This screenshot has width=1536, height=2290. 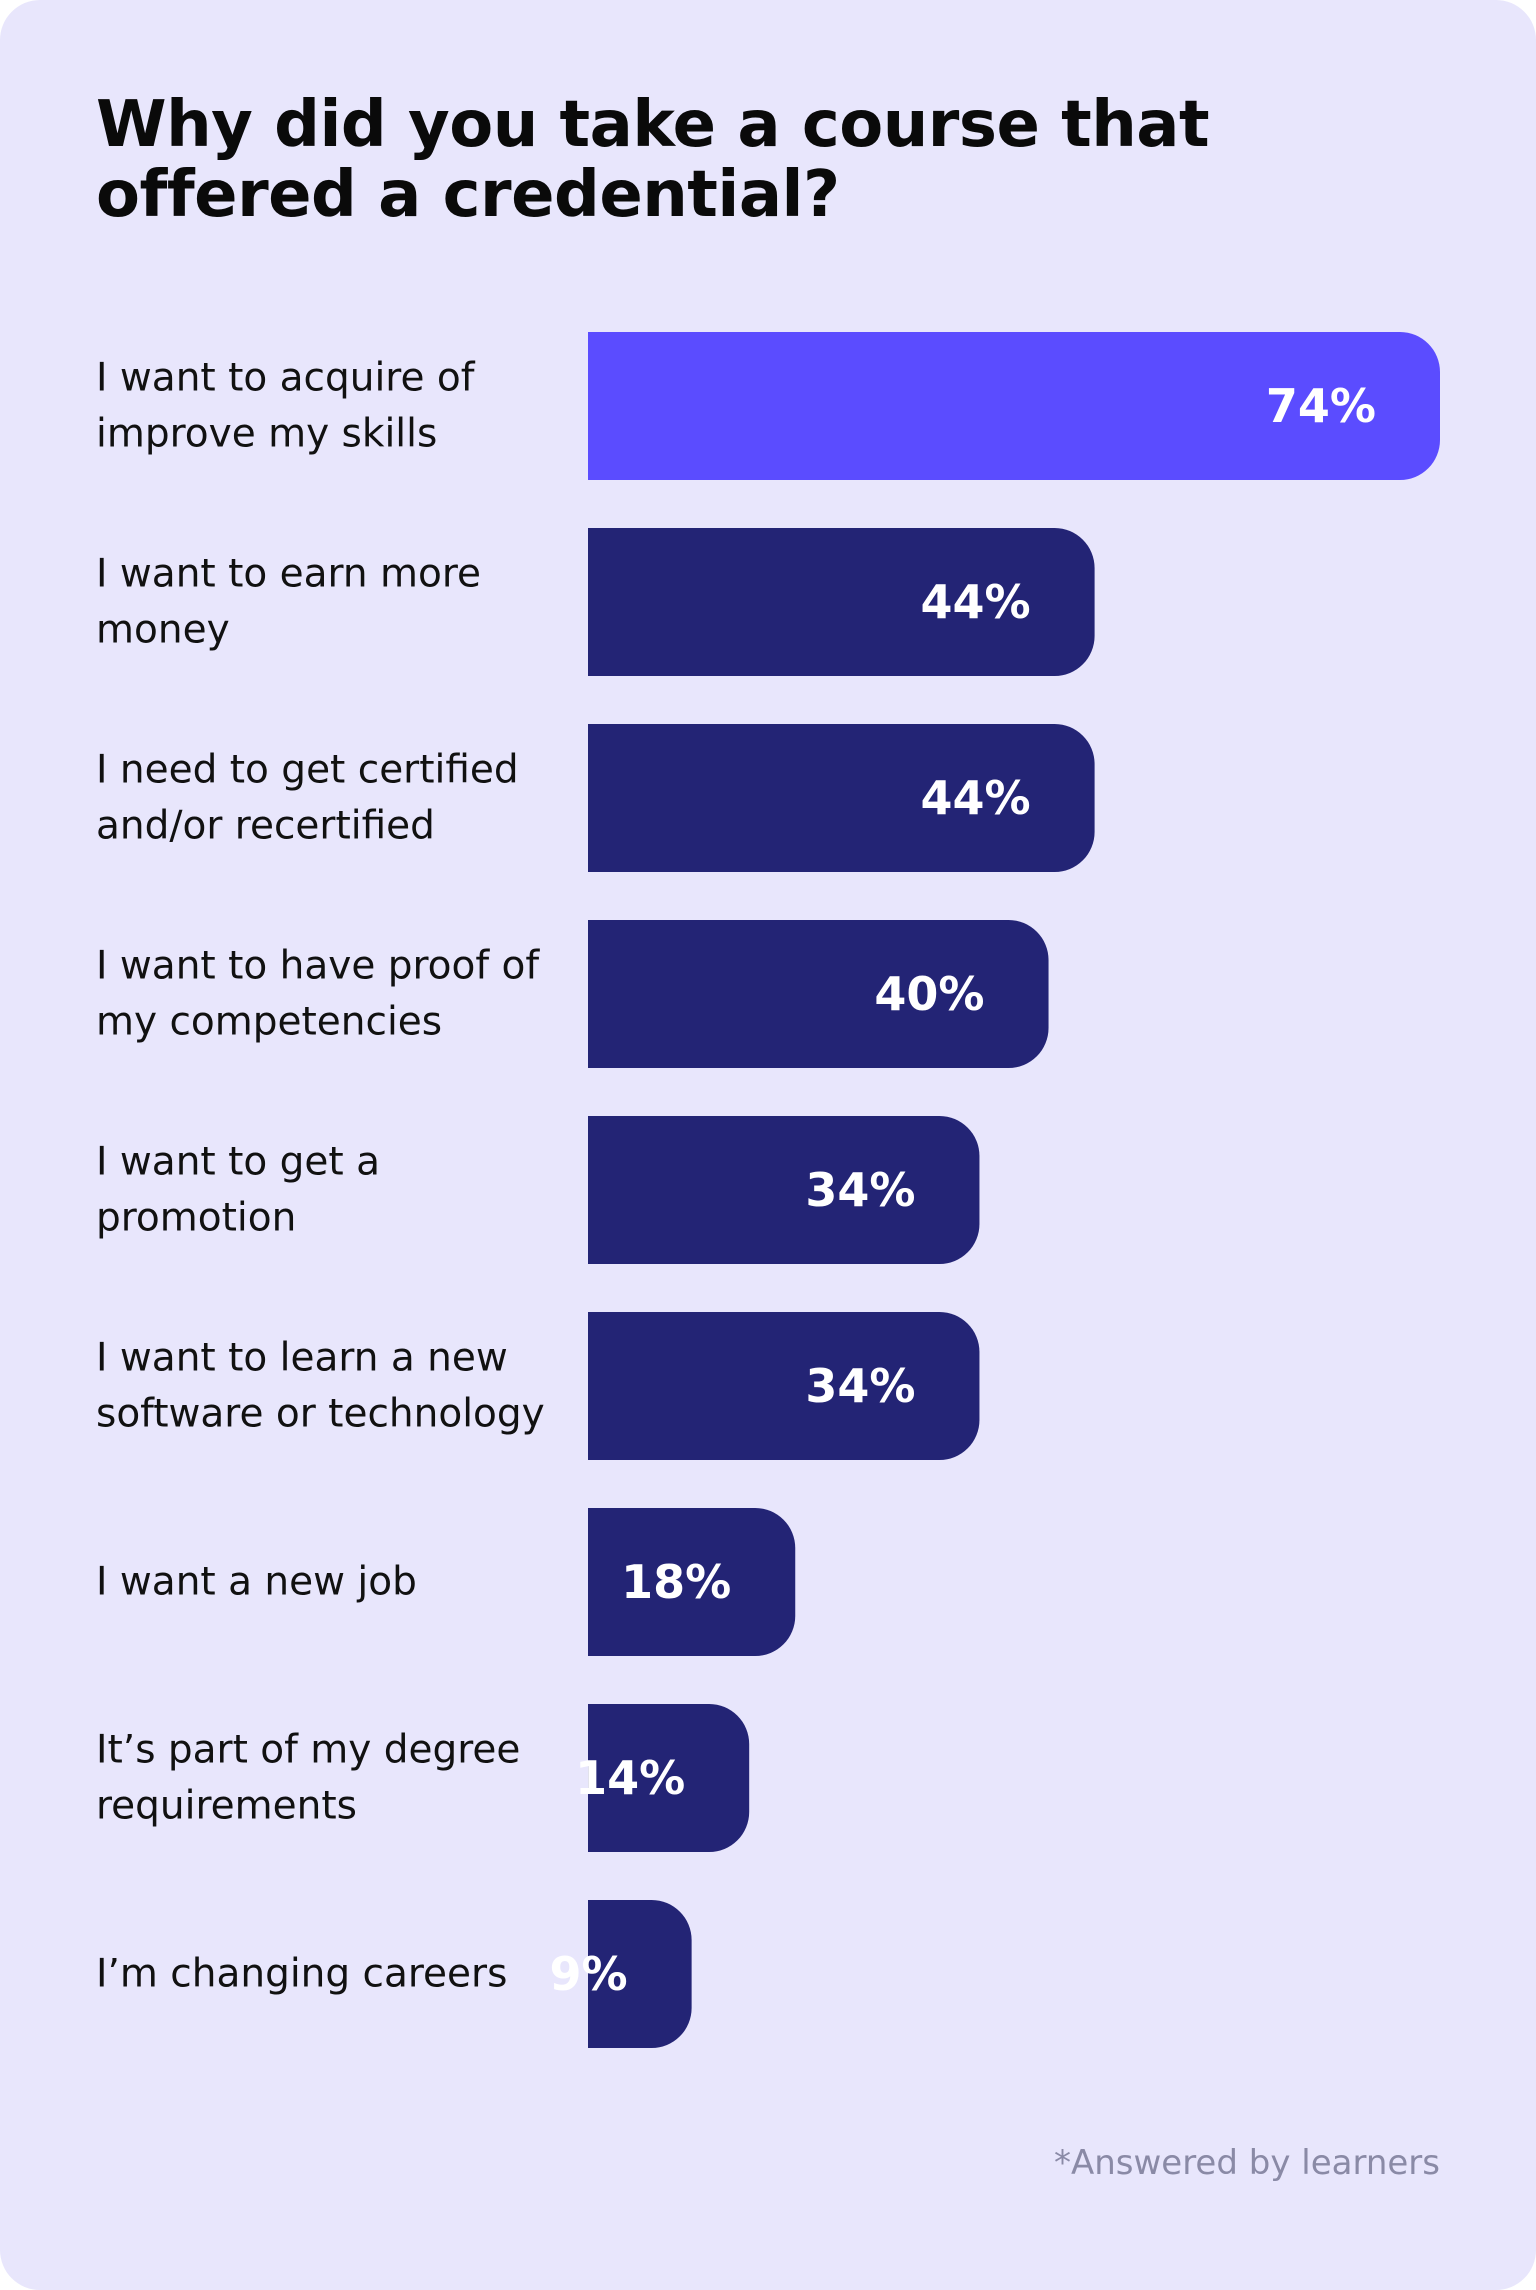 I want to click on category-label-5-line-2: promotion, so click(x=196, y=1218).